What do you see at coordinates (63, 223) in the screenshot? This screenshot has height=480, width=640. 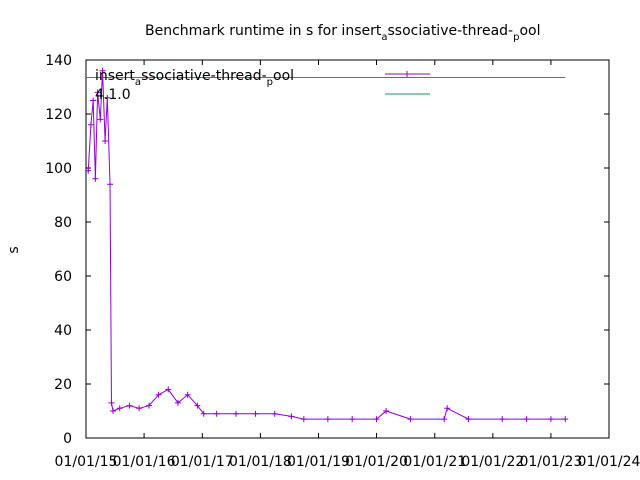 I see `y-tick-label: 80` at bounding box center [63, 223].